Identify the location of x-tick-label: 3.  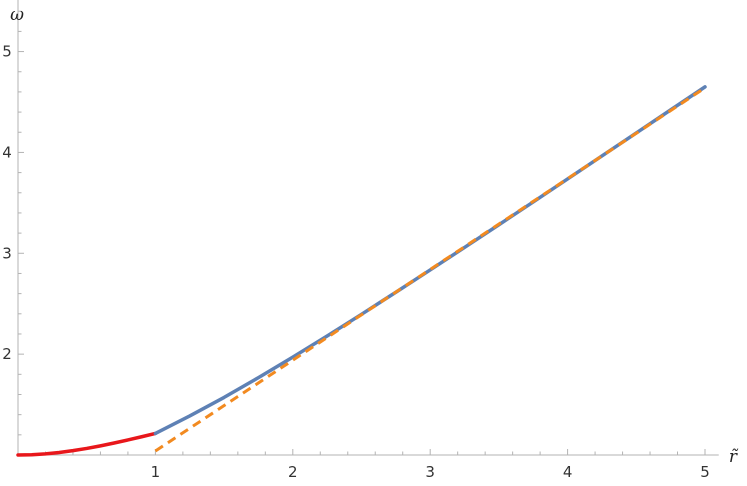
(430, 472).